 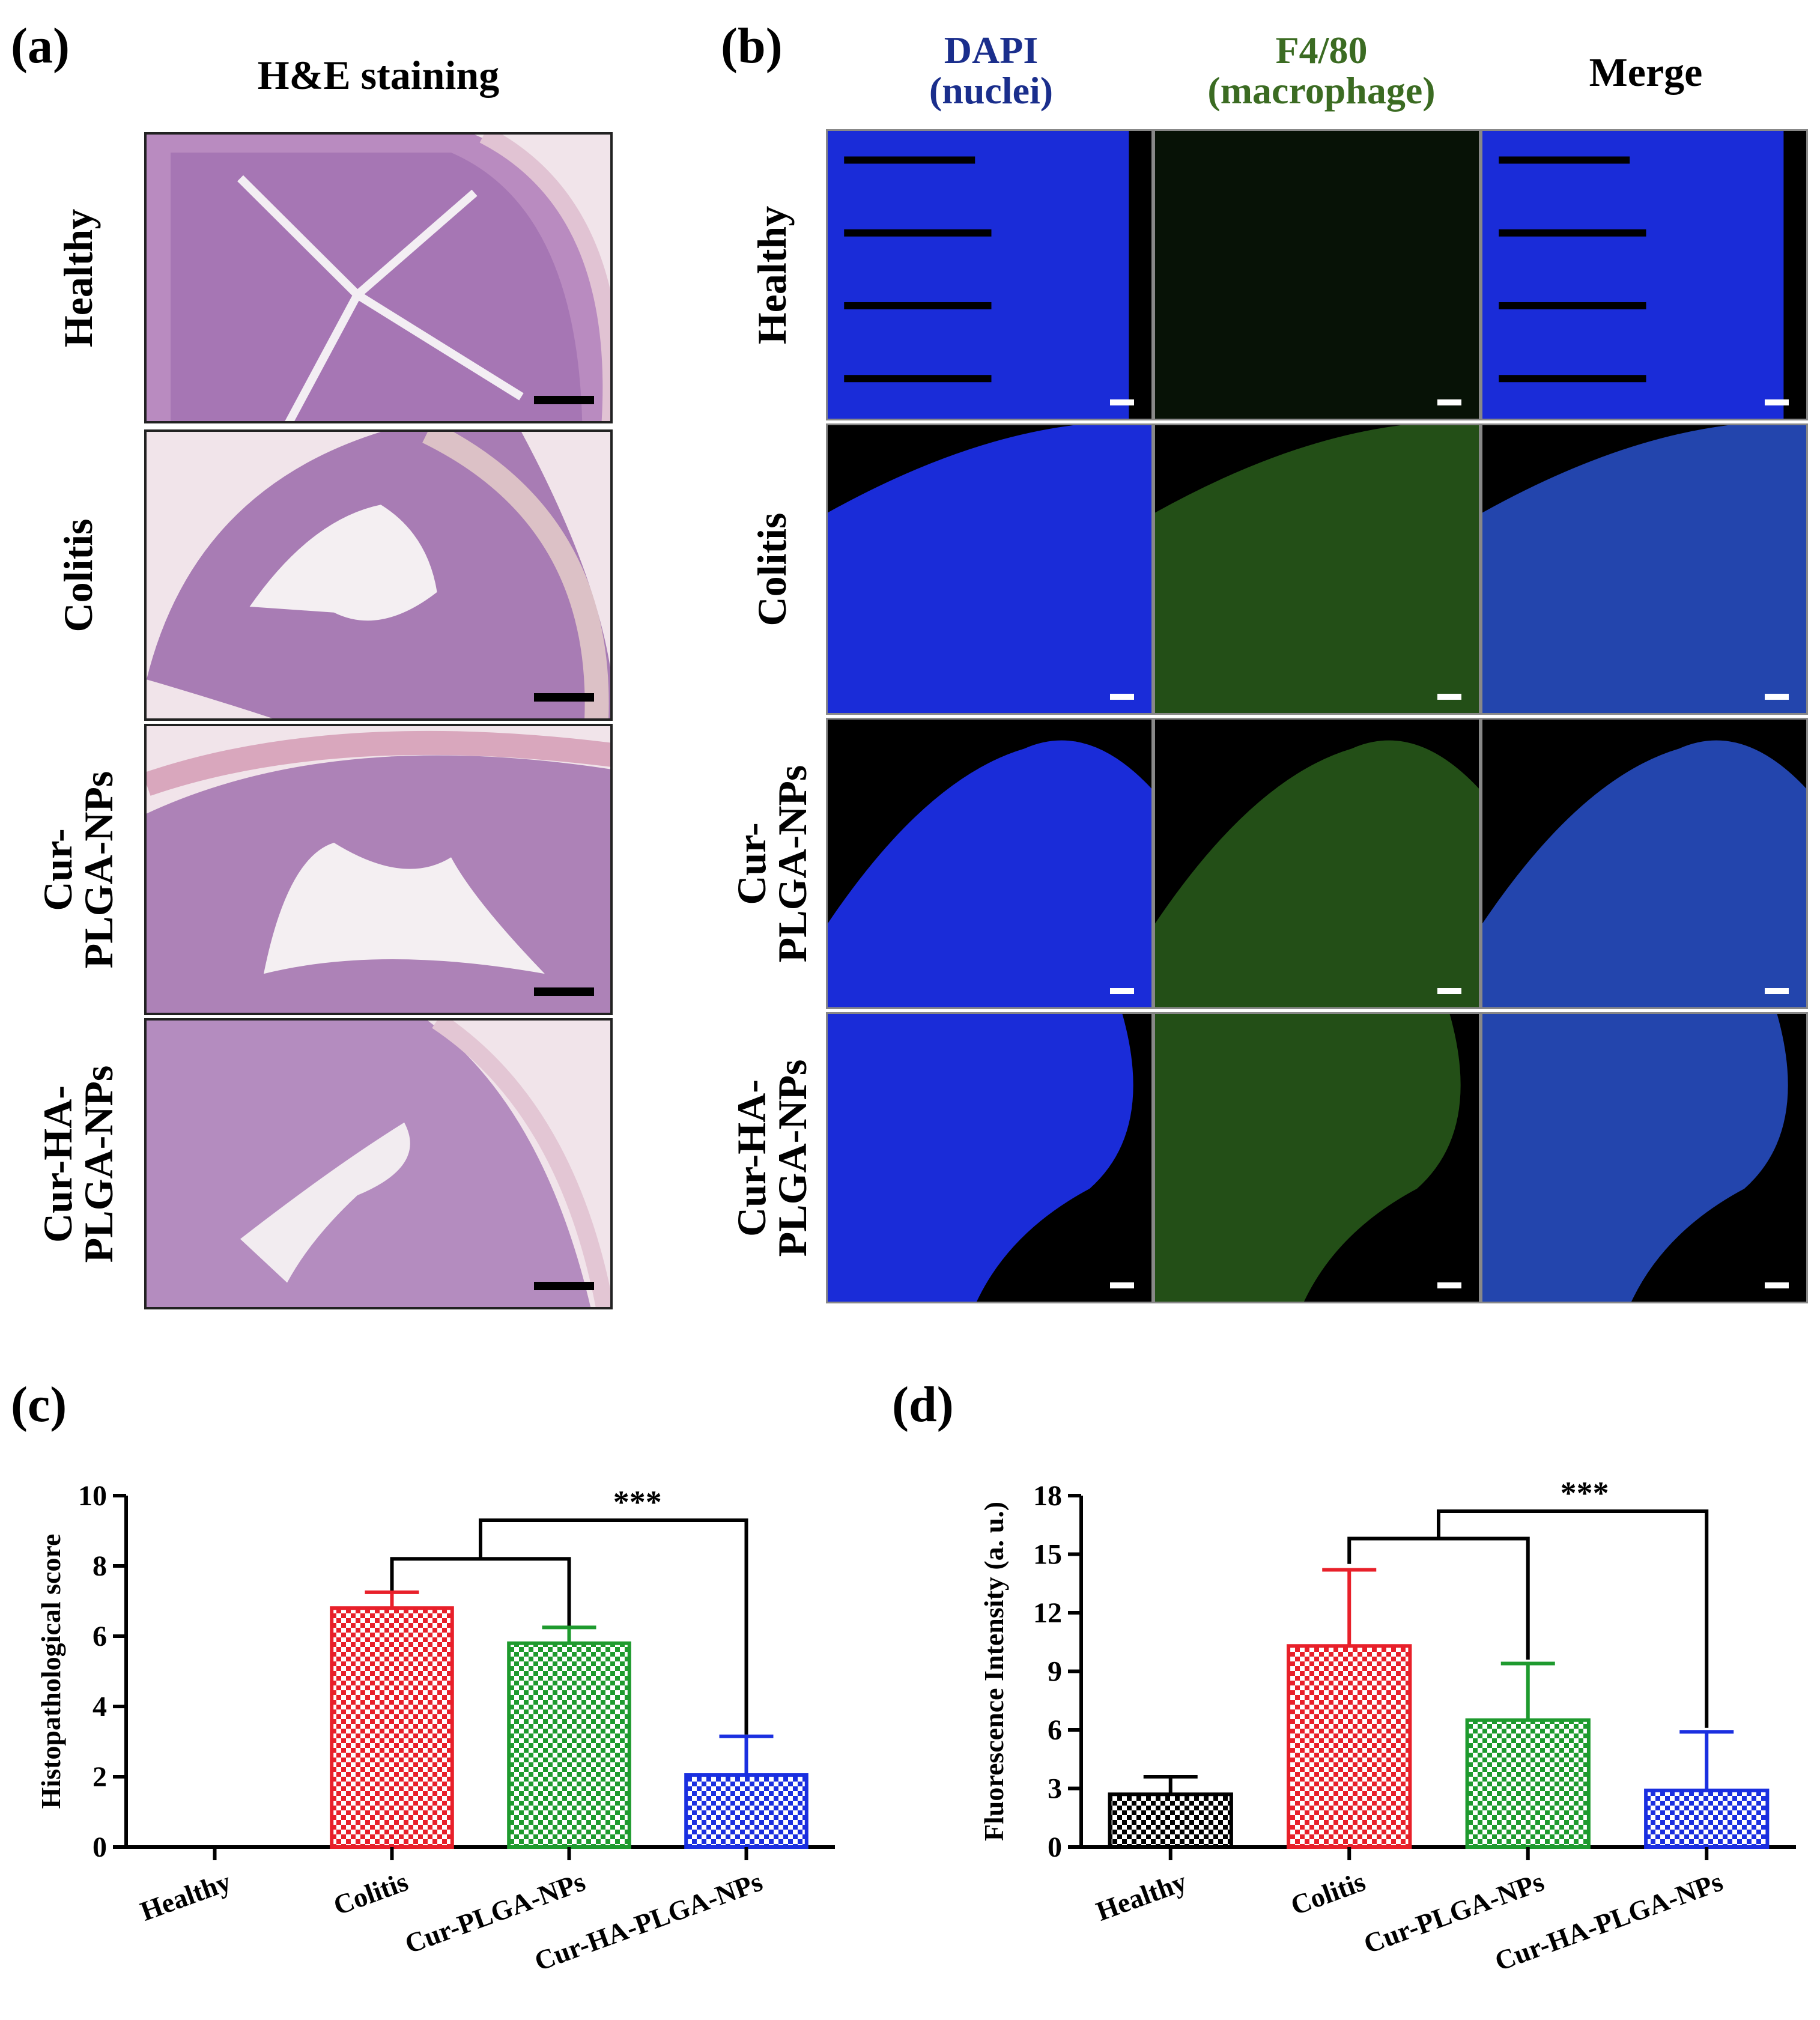 I want to click on merge-header-line1: Merge, so click(x=1646, y=72).